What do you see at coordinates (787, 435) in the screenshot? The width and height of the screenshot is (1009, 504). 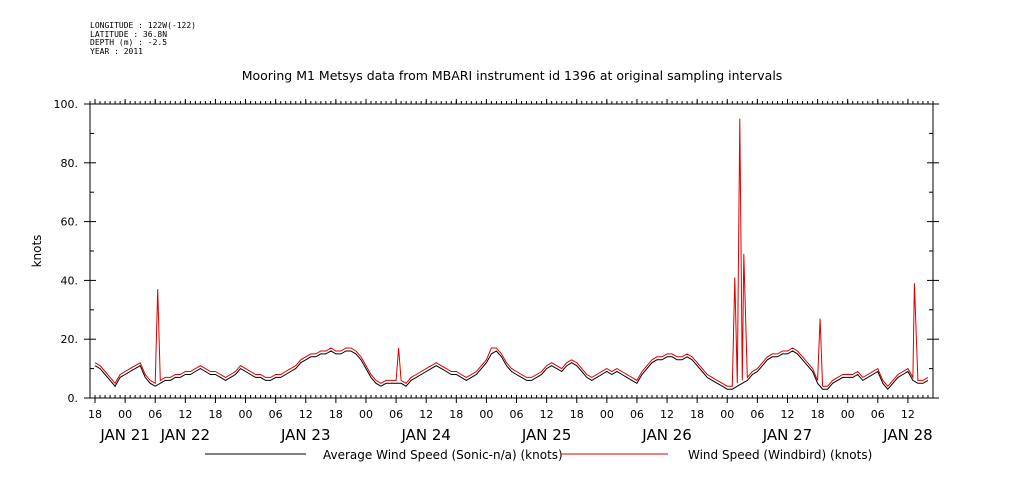 I see `x-date-label: JAN 27` at bounding box center [787, 435].